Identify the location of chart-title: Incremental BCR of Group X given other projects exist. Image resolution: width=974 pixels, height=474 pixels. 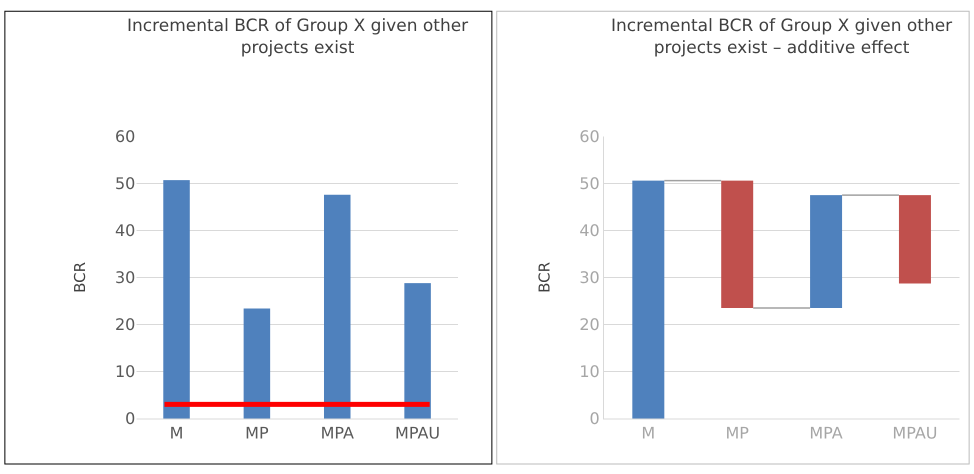
(297, 37).